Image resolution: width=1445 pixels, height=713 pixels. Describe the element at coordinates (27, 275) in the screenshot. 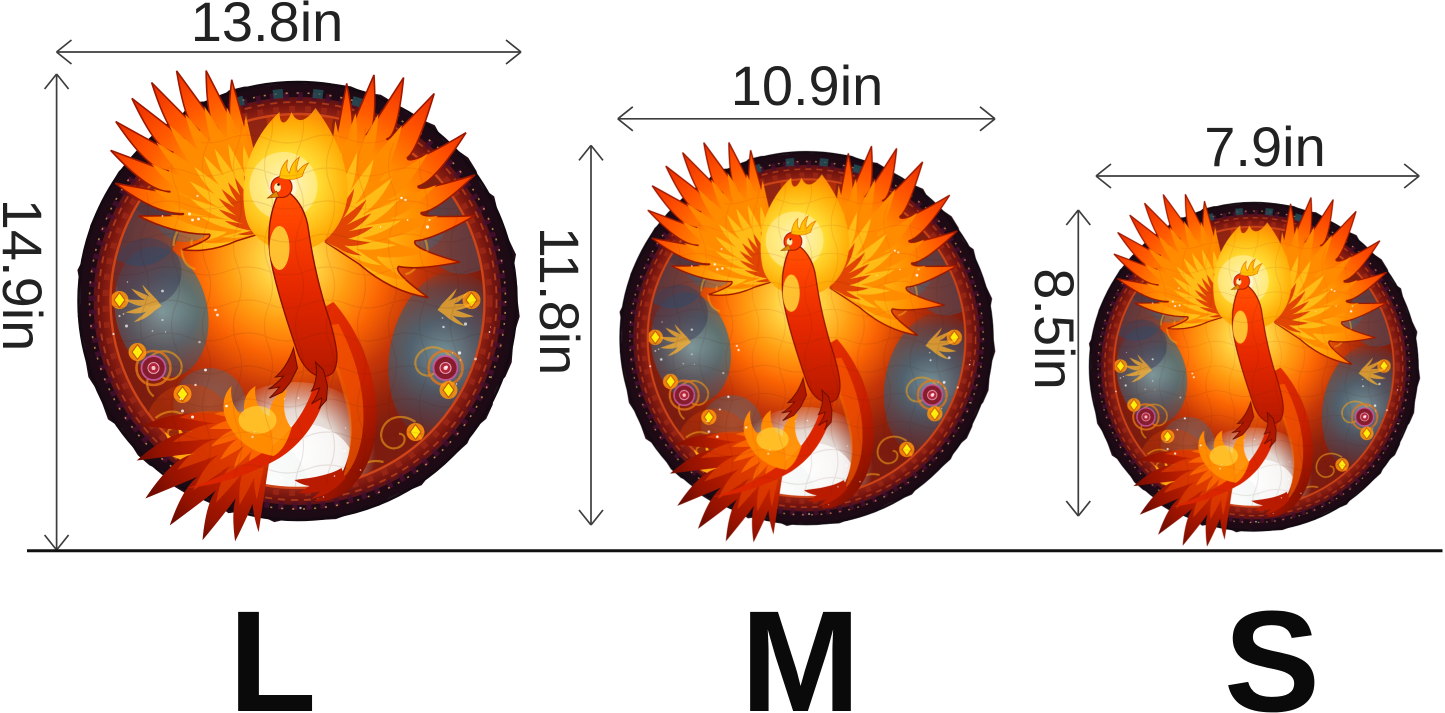

I see `svg-text: 14.9in` at that location.